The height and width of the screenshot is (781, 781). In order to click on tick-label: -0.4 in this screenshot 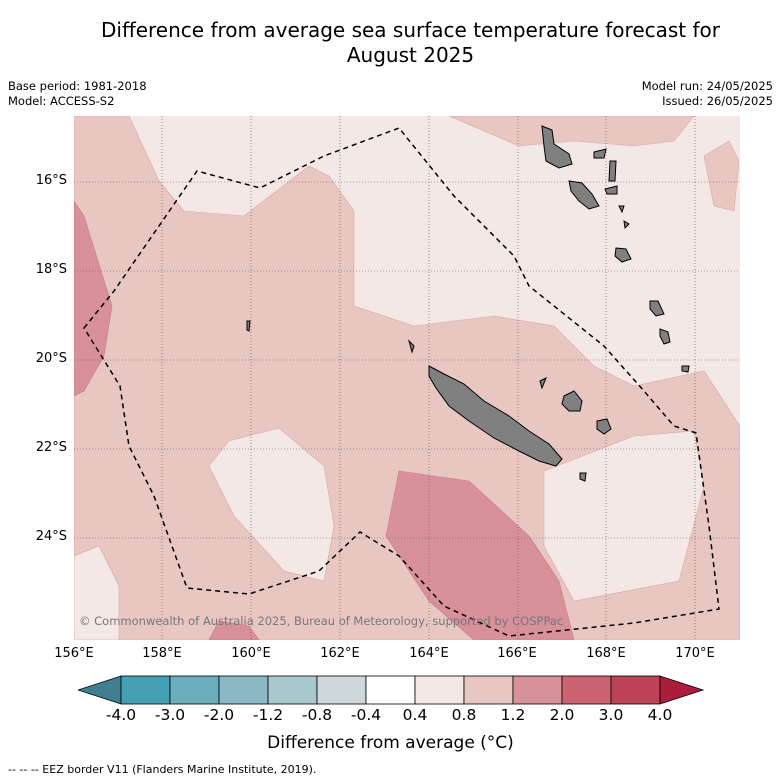, I will do `click(366, 715)`.